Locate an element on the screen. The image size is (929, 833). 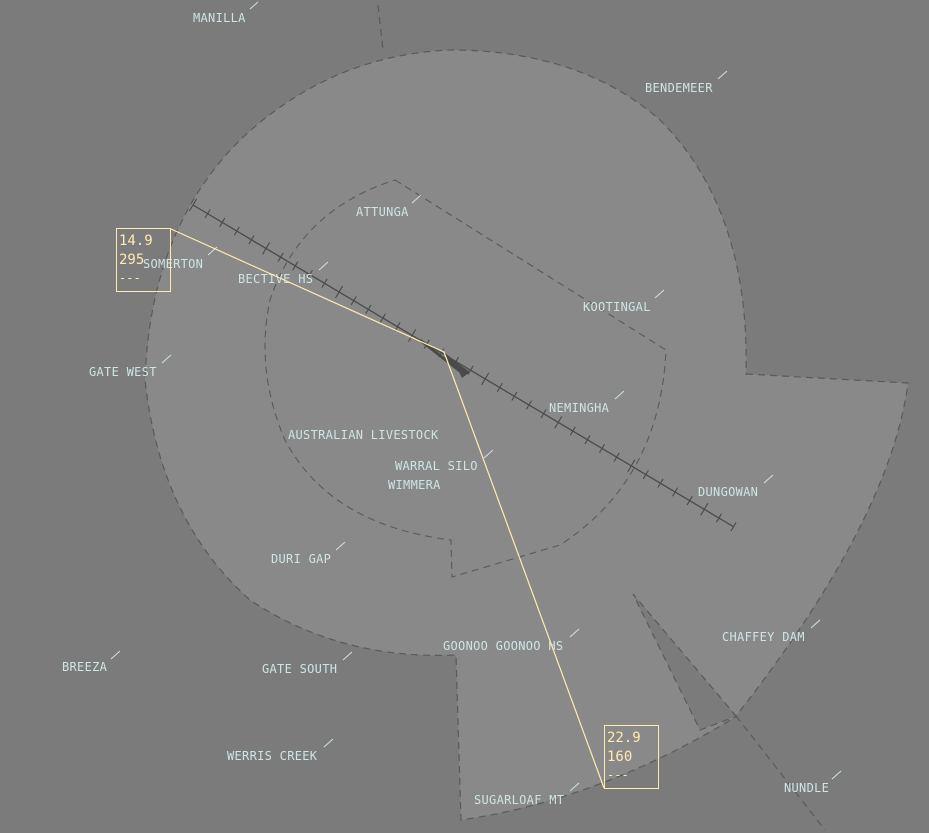
fix-nundle: NUNDLE is located at coordinates (813, 782).